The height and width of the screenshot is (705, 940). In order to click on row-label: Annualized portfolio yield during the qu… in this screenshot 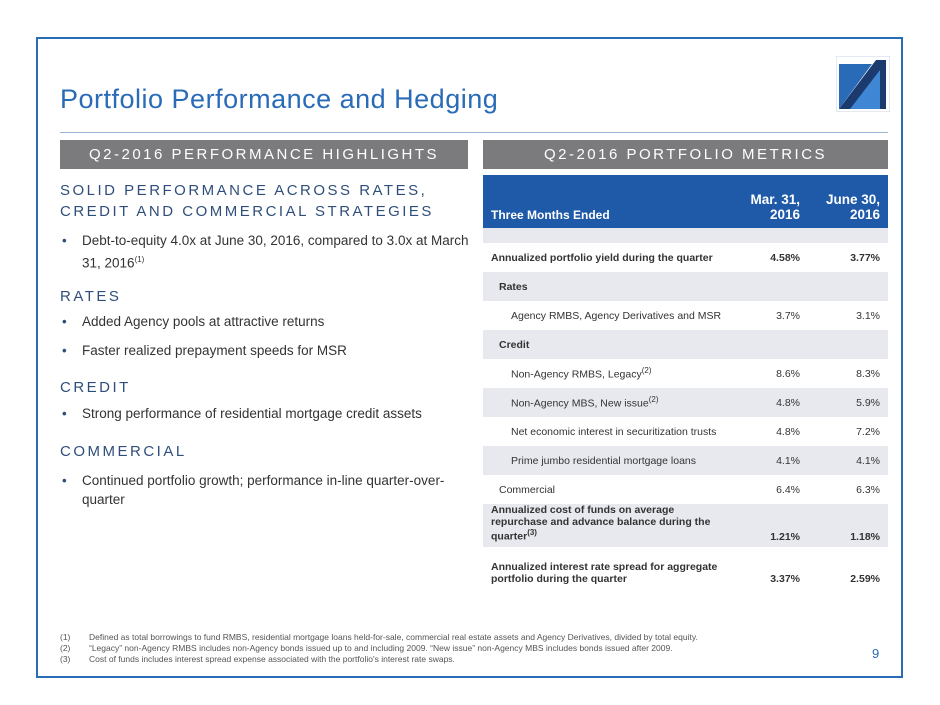, I will do `click(610, 257)`.